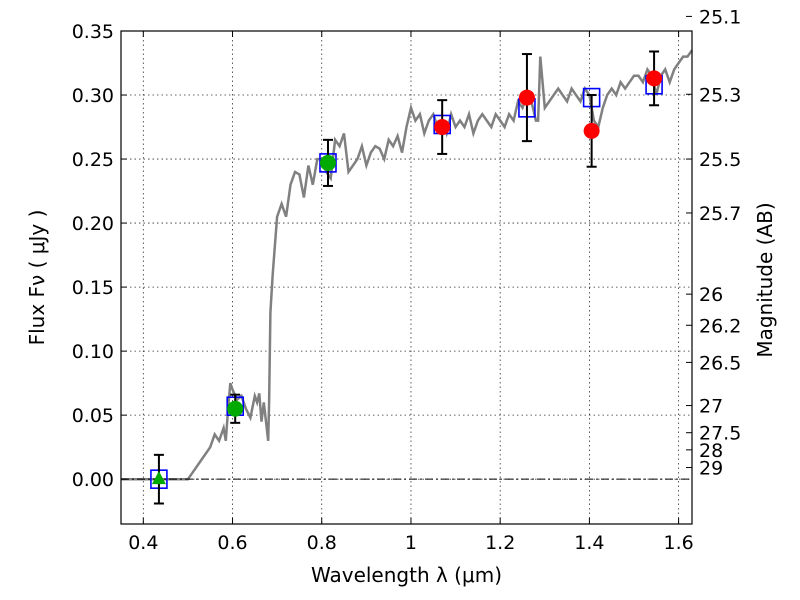 This screenshot has height=600, width=800. I want to click on y-axis-title: Flux Fν ( μJy ), so click(37, 278).